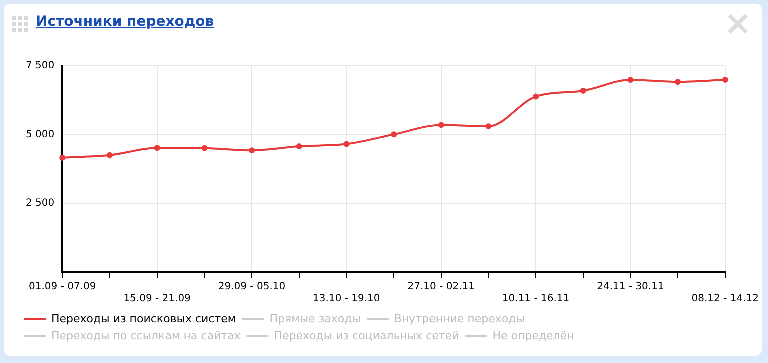 This screenshot has width=768, height=363. What do you see at coordinates (536, 299) in the screenshot?
I see `x-tick-label: 10.11 - 16.11` at bounding box center [536, 299].